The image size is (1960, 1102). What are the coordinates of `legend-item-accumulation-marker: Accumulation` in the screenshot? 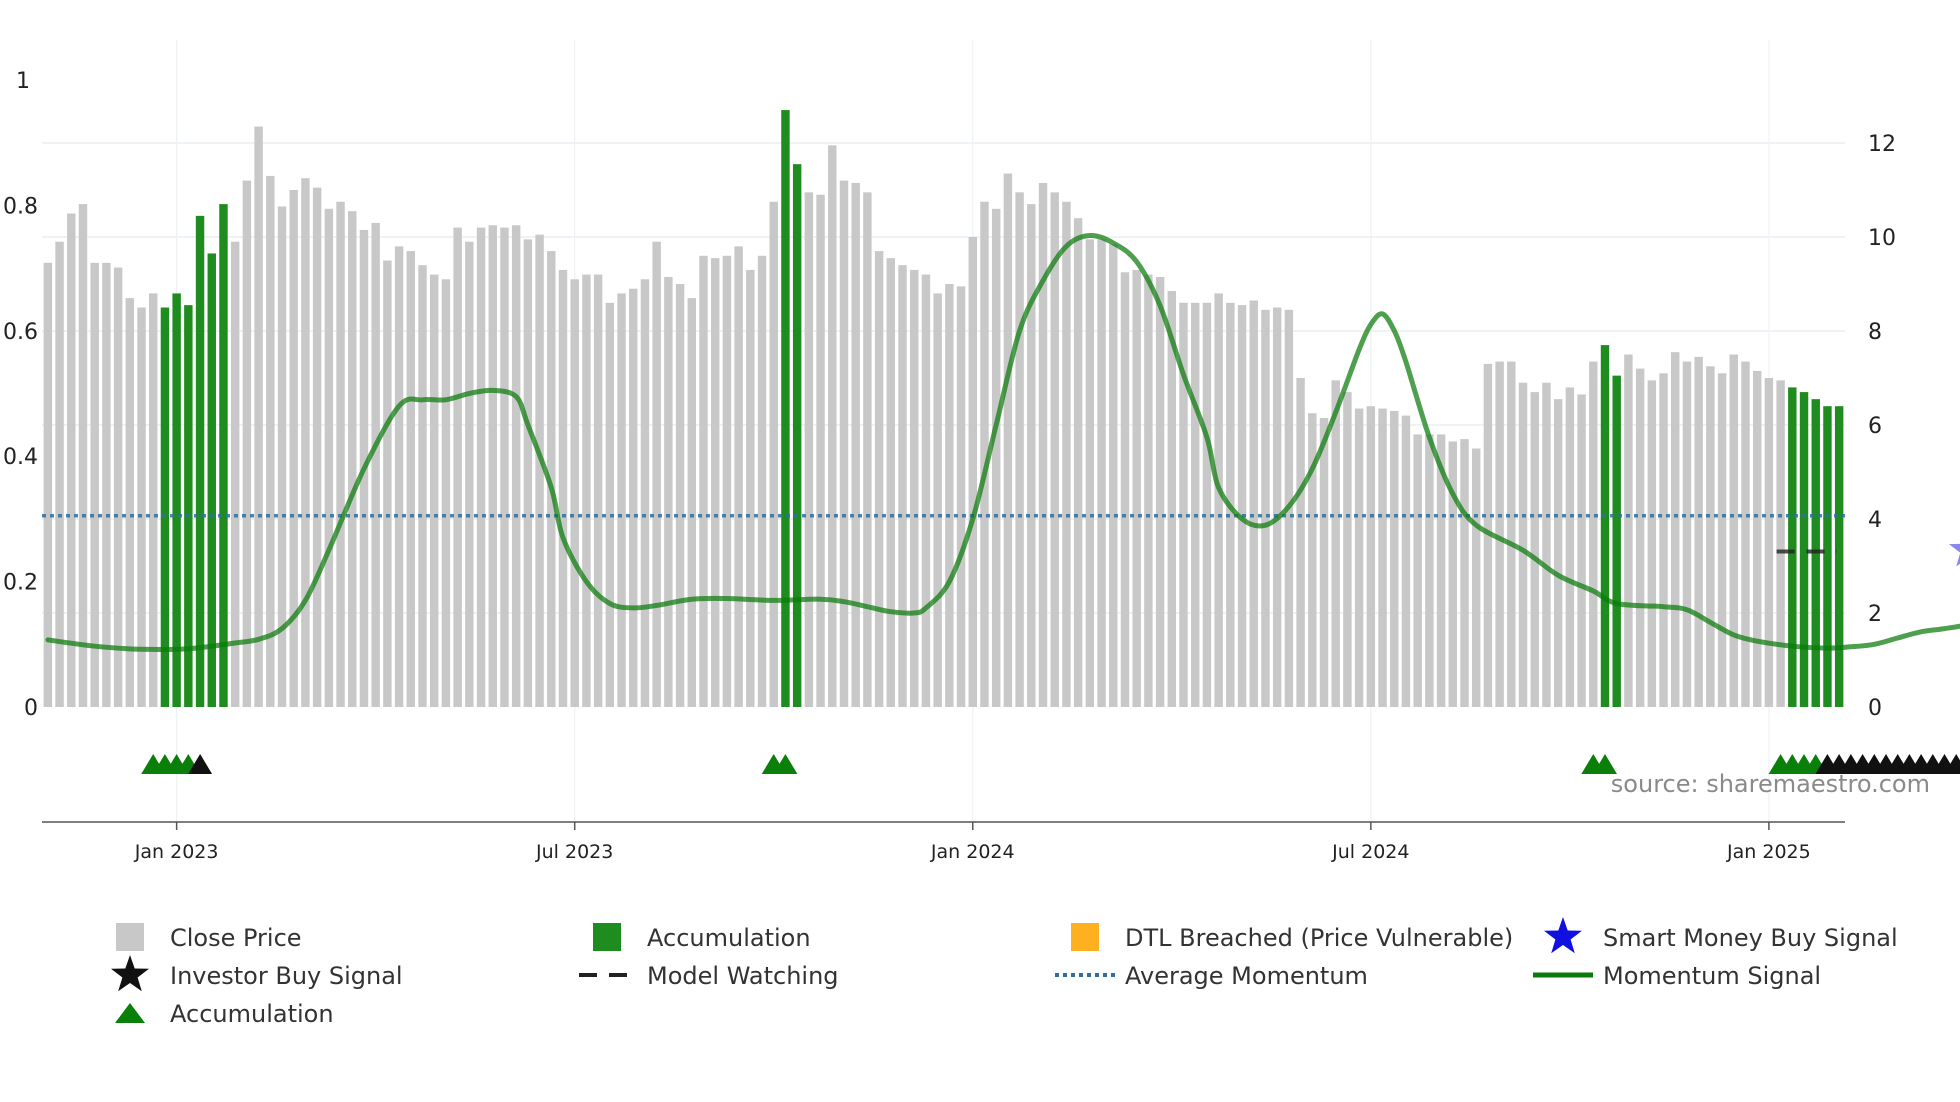 It's located at (224, 1014).